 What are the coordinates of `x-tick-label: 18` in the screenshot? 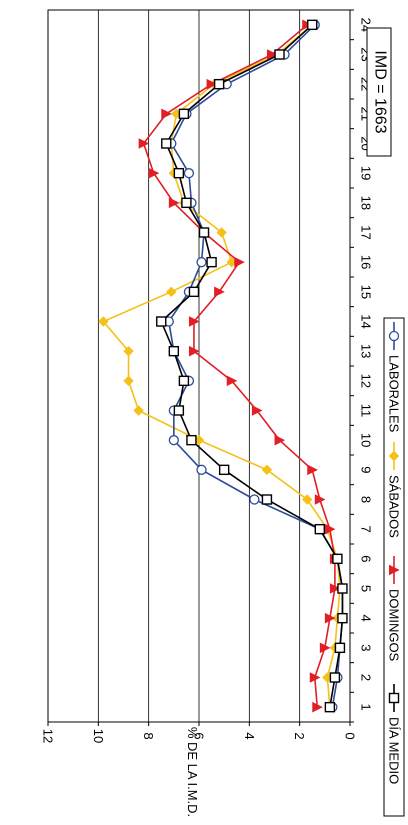 It's located at (366, 203).